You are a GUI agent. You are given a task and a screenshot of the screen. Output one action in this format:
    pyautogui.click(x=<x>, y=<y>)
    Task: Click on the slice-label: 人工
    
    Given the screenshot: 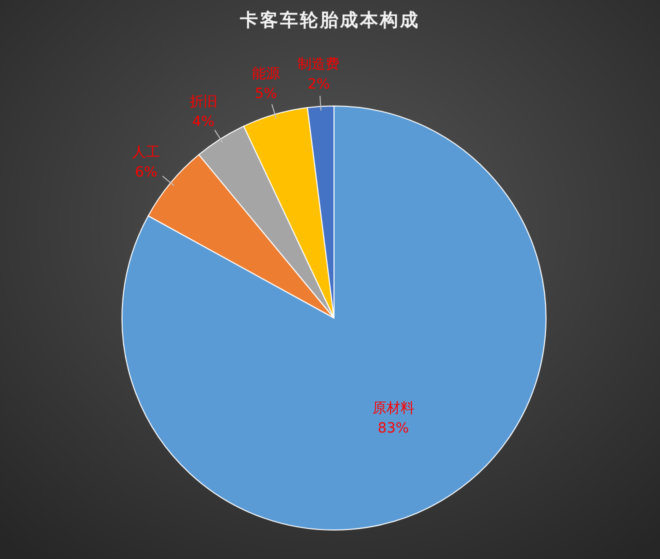 What is the action you would take?
    pyautogui.click(x=146, y=152)
    